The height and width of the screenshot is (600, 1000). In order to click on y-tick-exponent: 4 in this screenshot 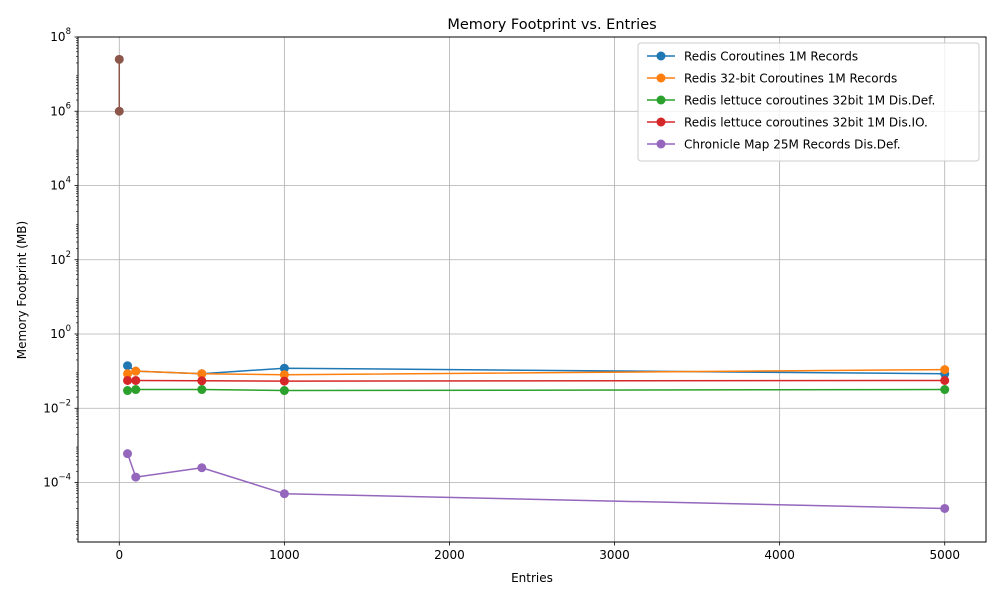, I will do `click(68, 181)`.